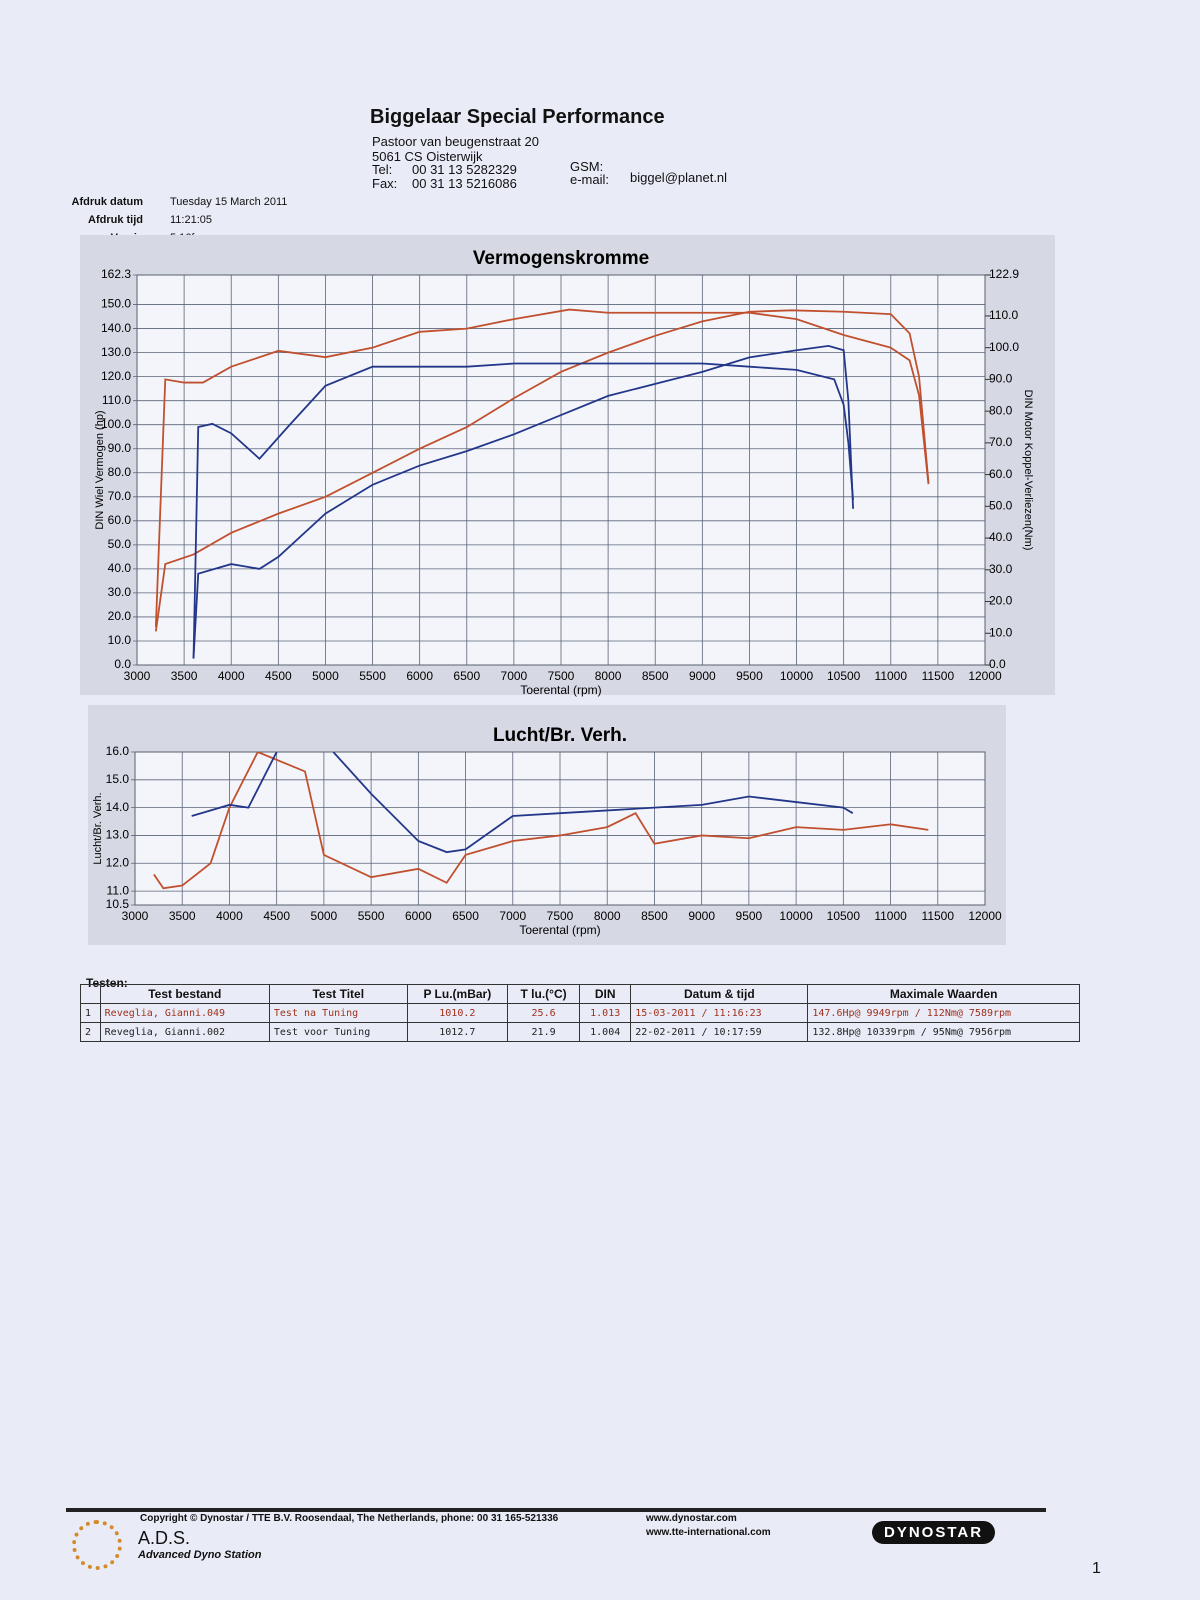 The image size is (1200, 1600). Describe the element at coordinates (184, 994) in the screenshot. I see `column-header: Test bestand` at that location.